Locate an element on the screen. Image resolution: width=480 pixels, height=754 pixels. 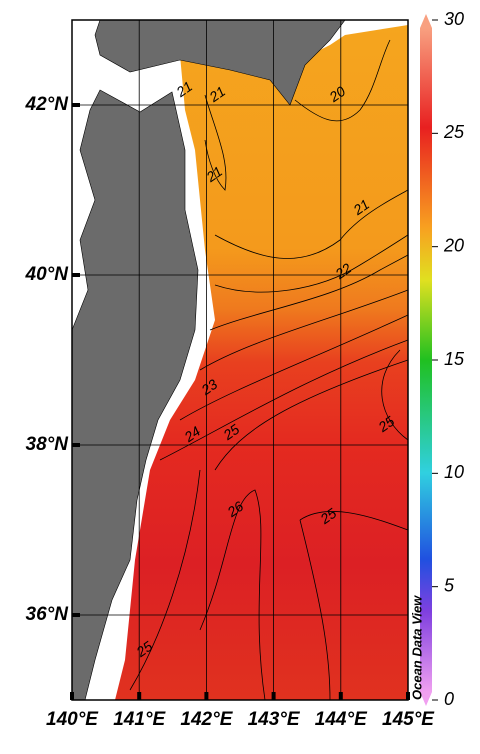
x-tick-label: 143°E is located at coordinates (274, 719).